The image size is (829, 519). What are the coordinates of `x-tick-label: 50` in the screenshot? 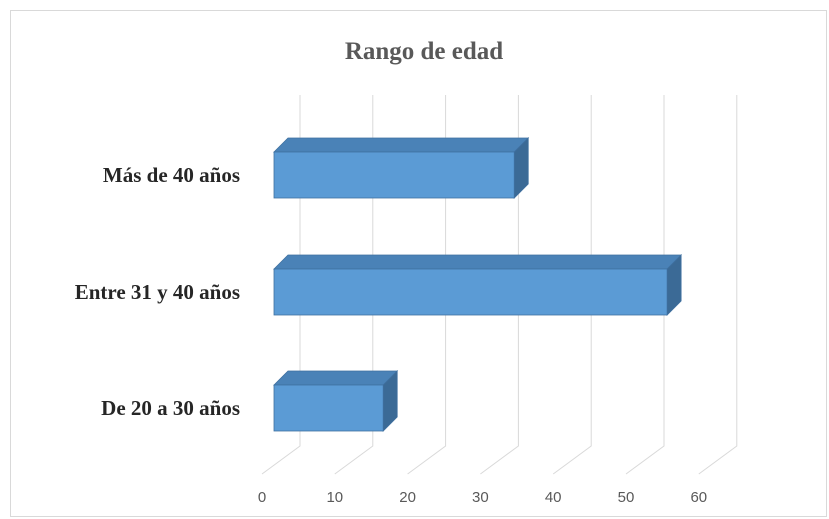 It's located at (626, 497).